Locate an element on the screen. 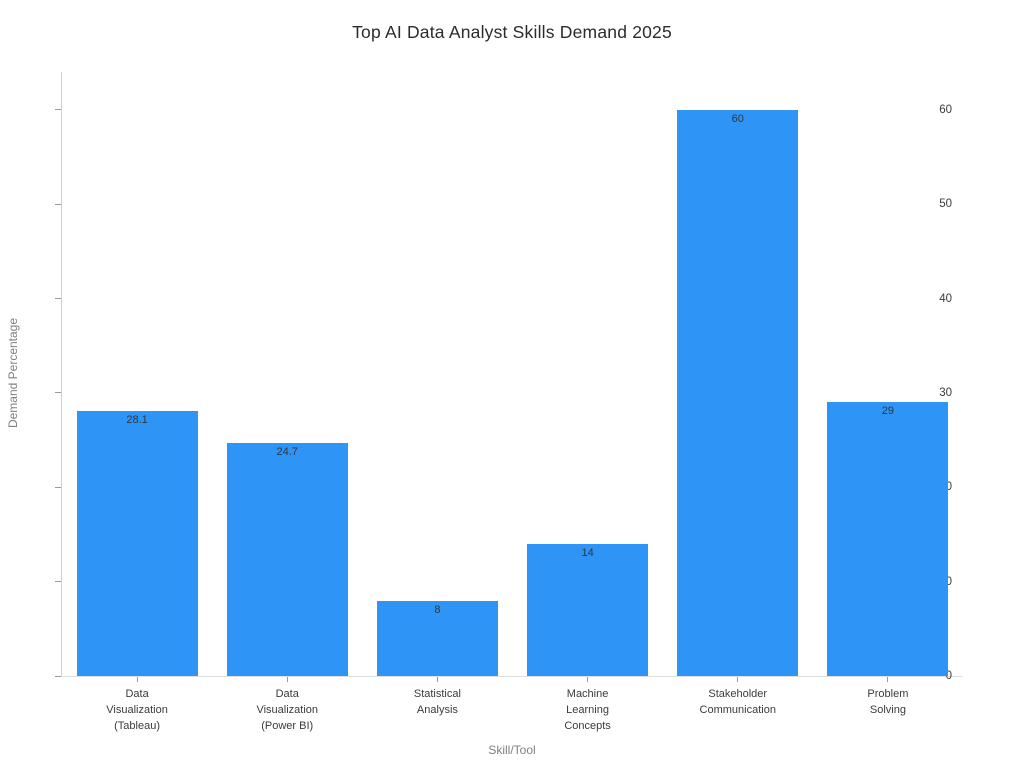 The height and width of the screenshot is (768, 1024). y-tick-label: 60 is located at coordinates (945, 109).